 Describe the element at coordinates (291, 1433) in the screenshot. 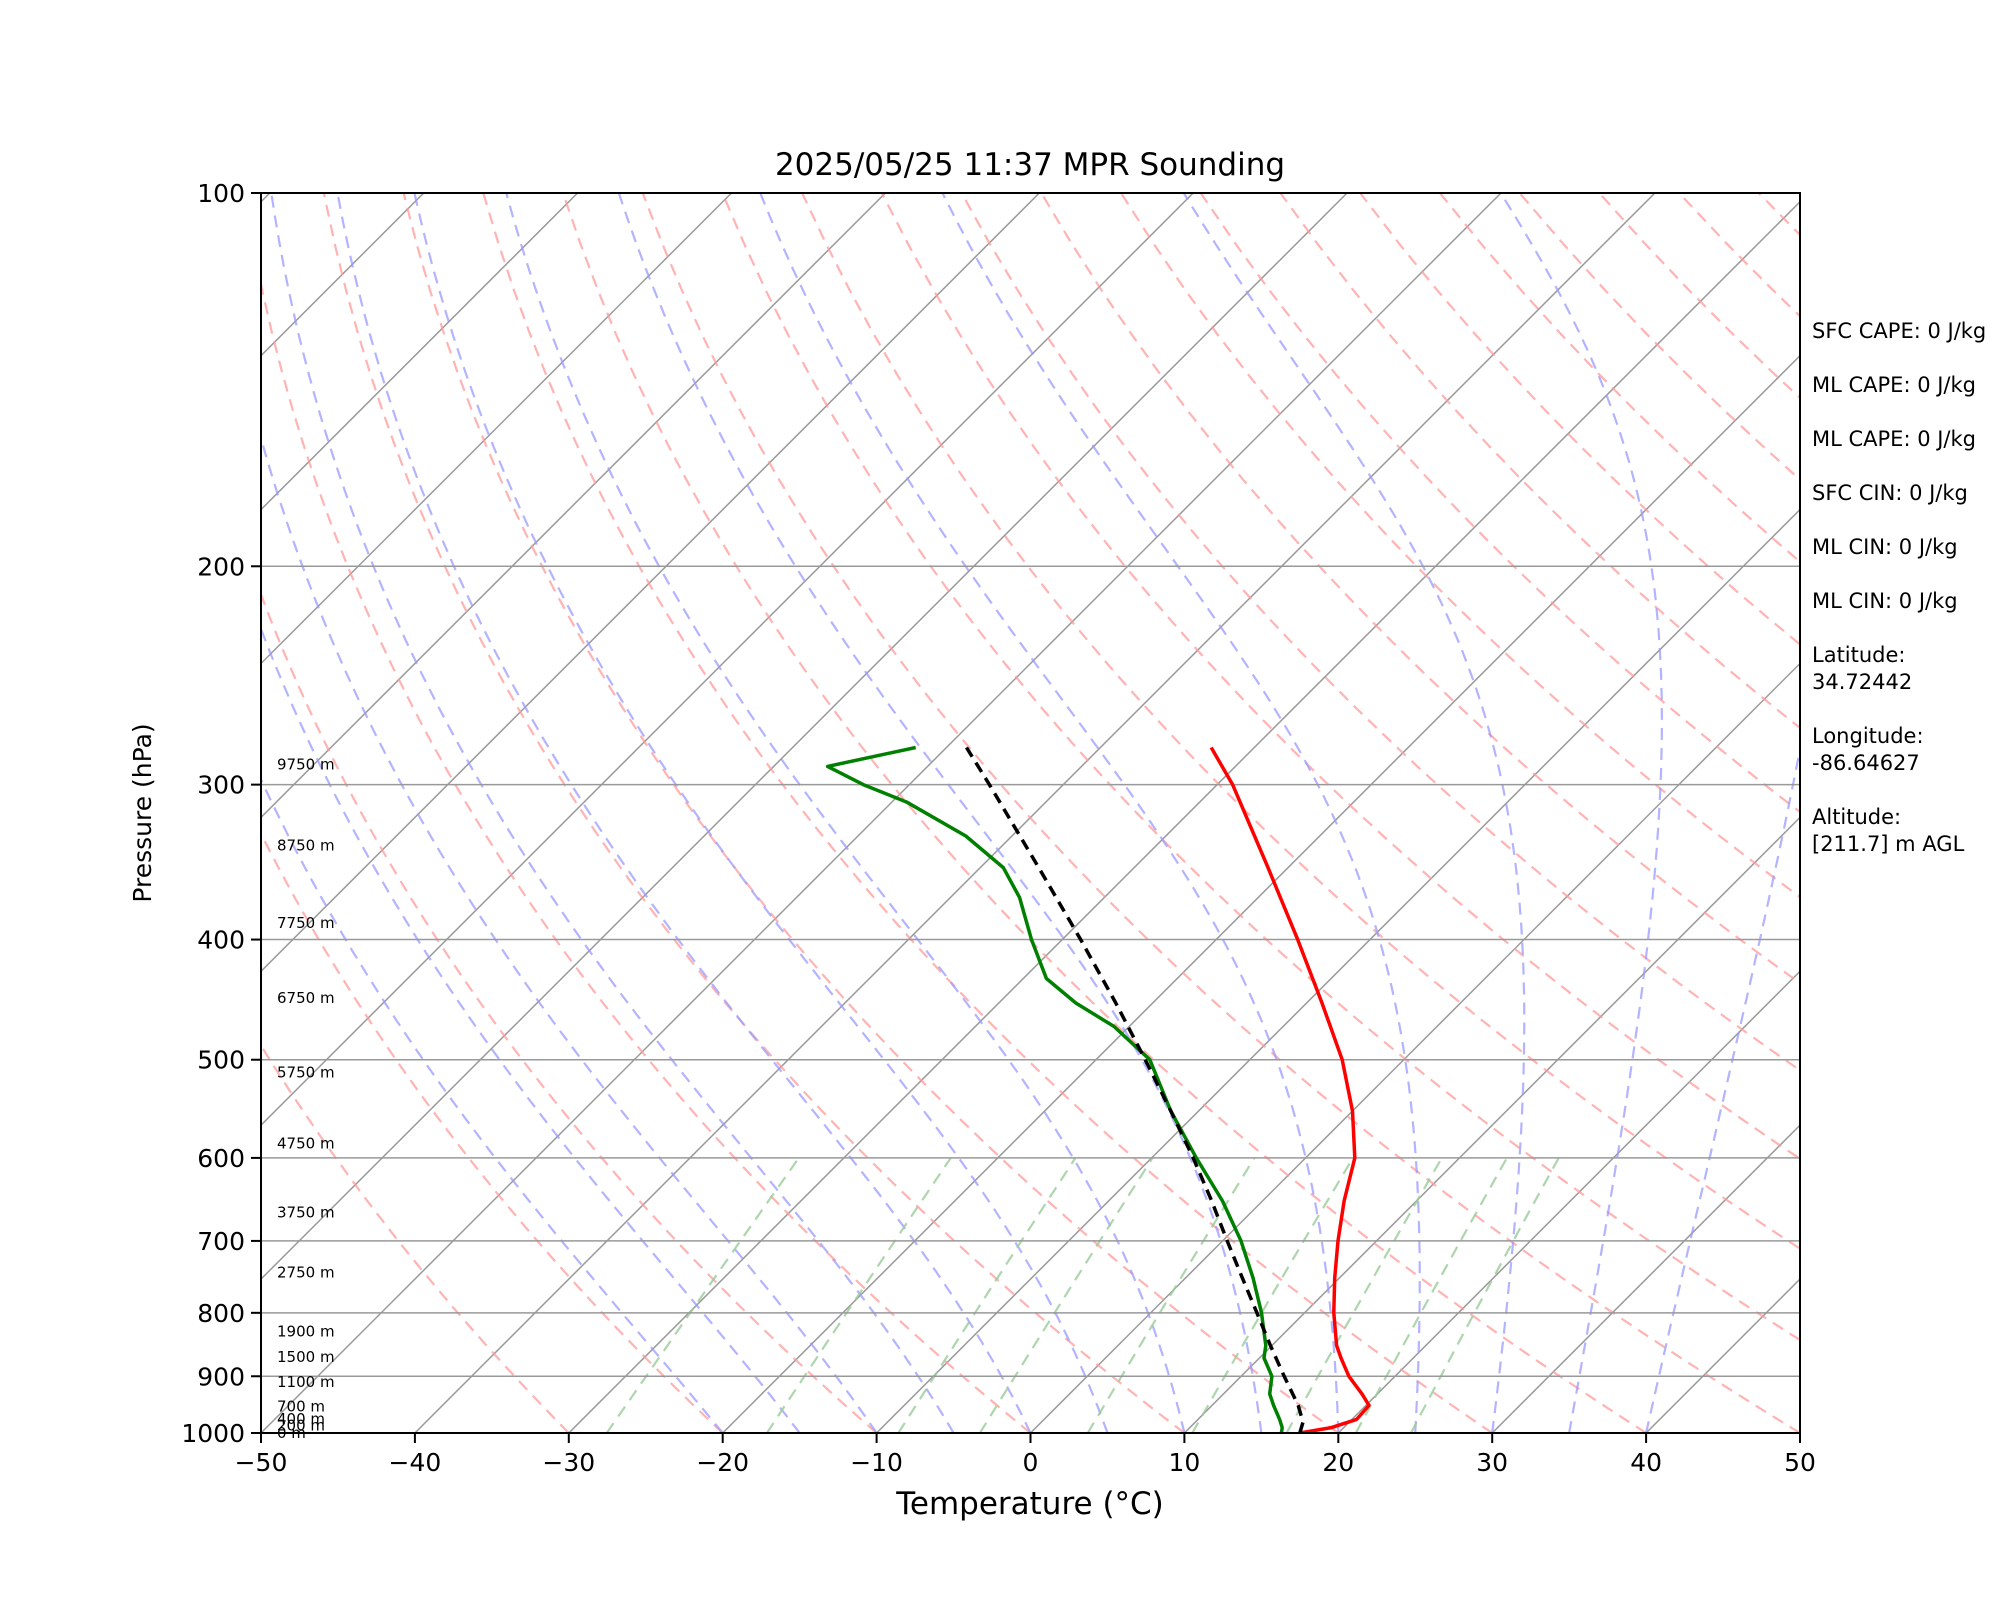

I see `height-label: 0 m` at that location.